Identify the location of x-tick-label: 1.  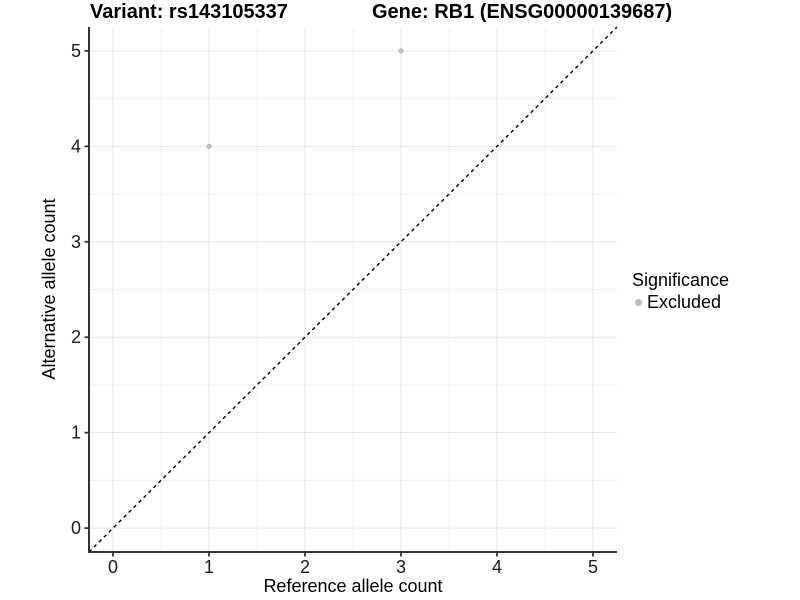
(209, 567).